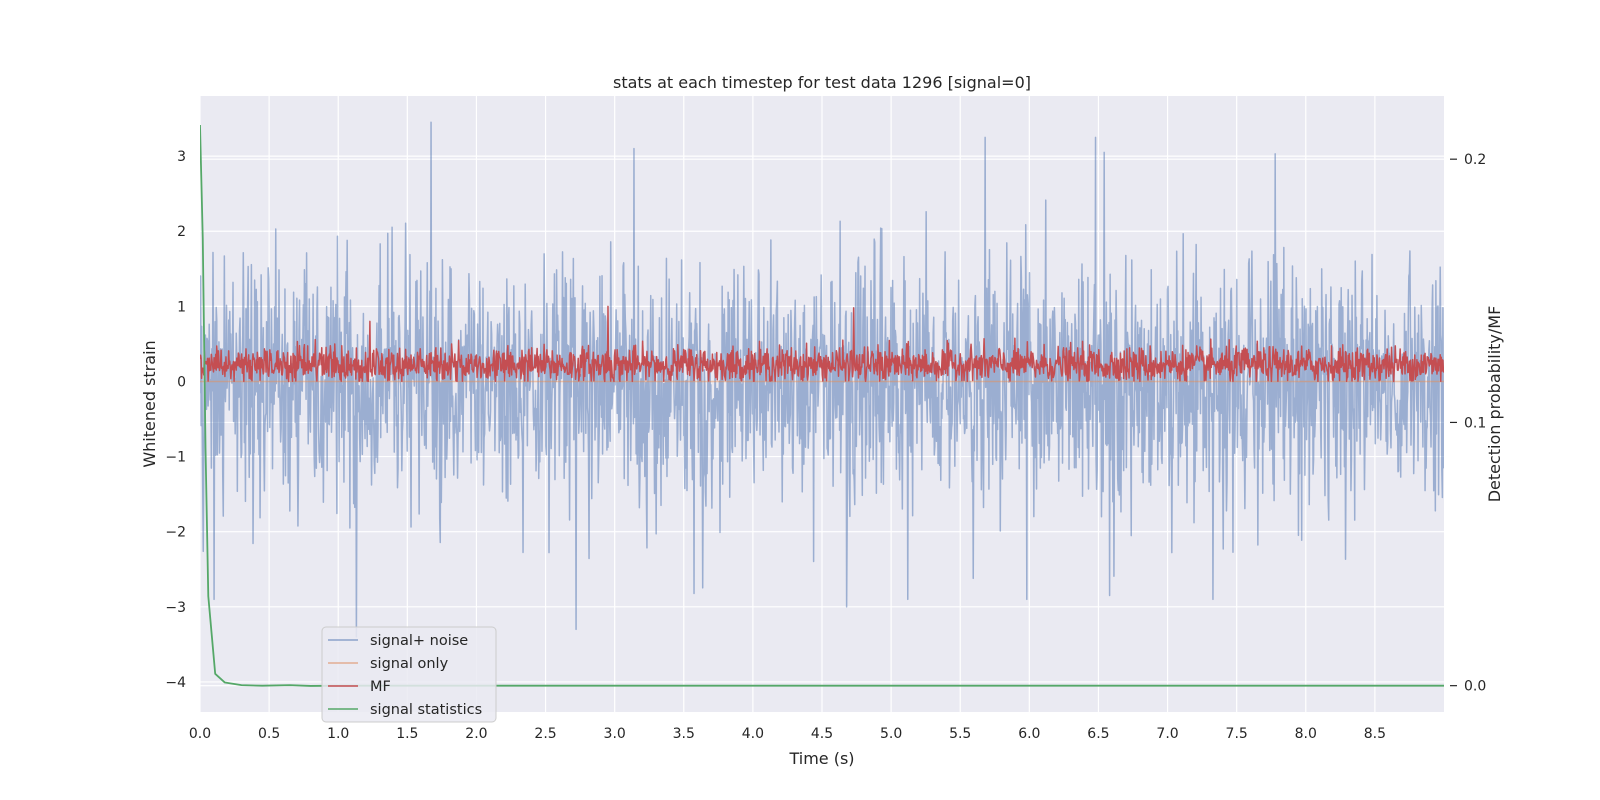 The width and height of the screenshot is (1600, 800). What do you see at coordinates (181, 232) in the screenshot?
I see `y-tick-label: 2` at bounding box center [181, 232].